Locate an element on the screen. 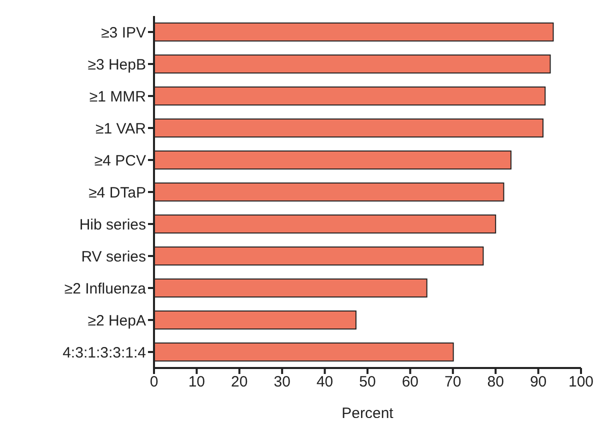  y-tick-label: ≥4 DTaP is located at coordinates (117, 193).